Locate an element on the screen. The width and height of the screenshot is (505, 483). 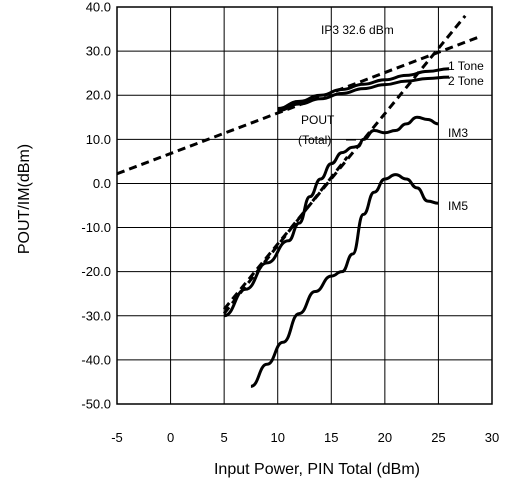
x-tick-label: -5 is located at coordinates (117, 437).